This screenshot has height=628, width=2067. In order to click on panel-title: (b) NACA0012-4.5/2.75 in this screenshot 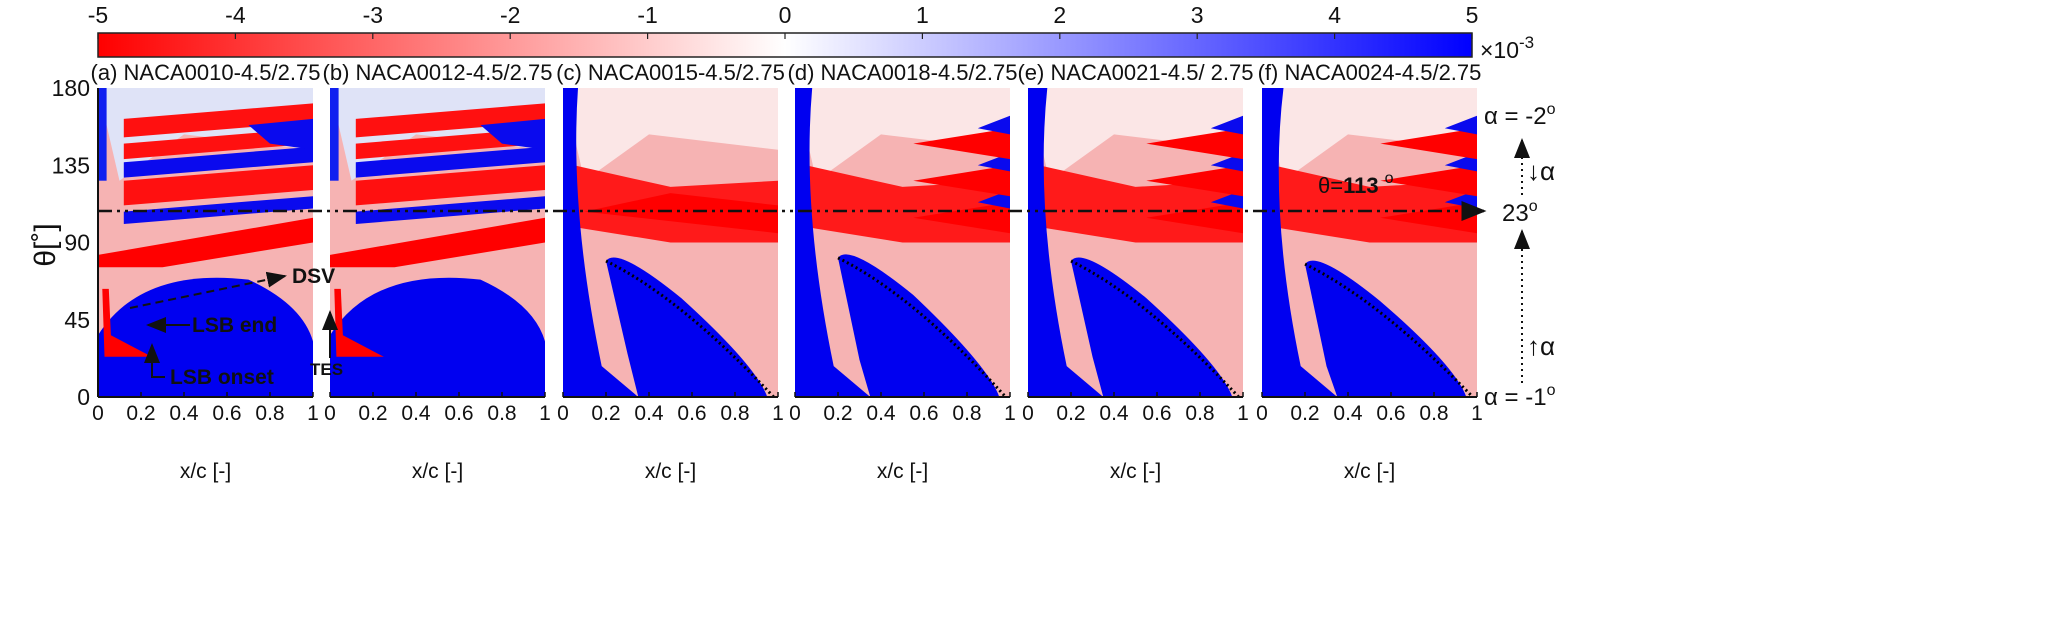, I will do `click(438, 72)`.